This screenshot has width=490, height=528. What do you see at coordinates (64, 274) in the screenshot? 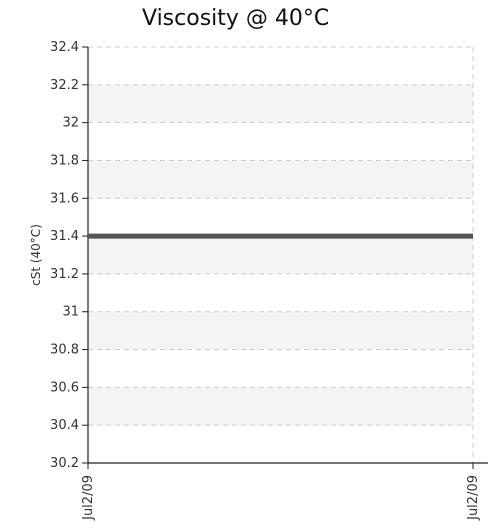
I see `y-tick-label: 31.2` at bounding box center [64, 274].